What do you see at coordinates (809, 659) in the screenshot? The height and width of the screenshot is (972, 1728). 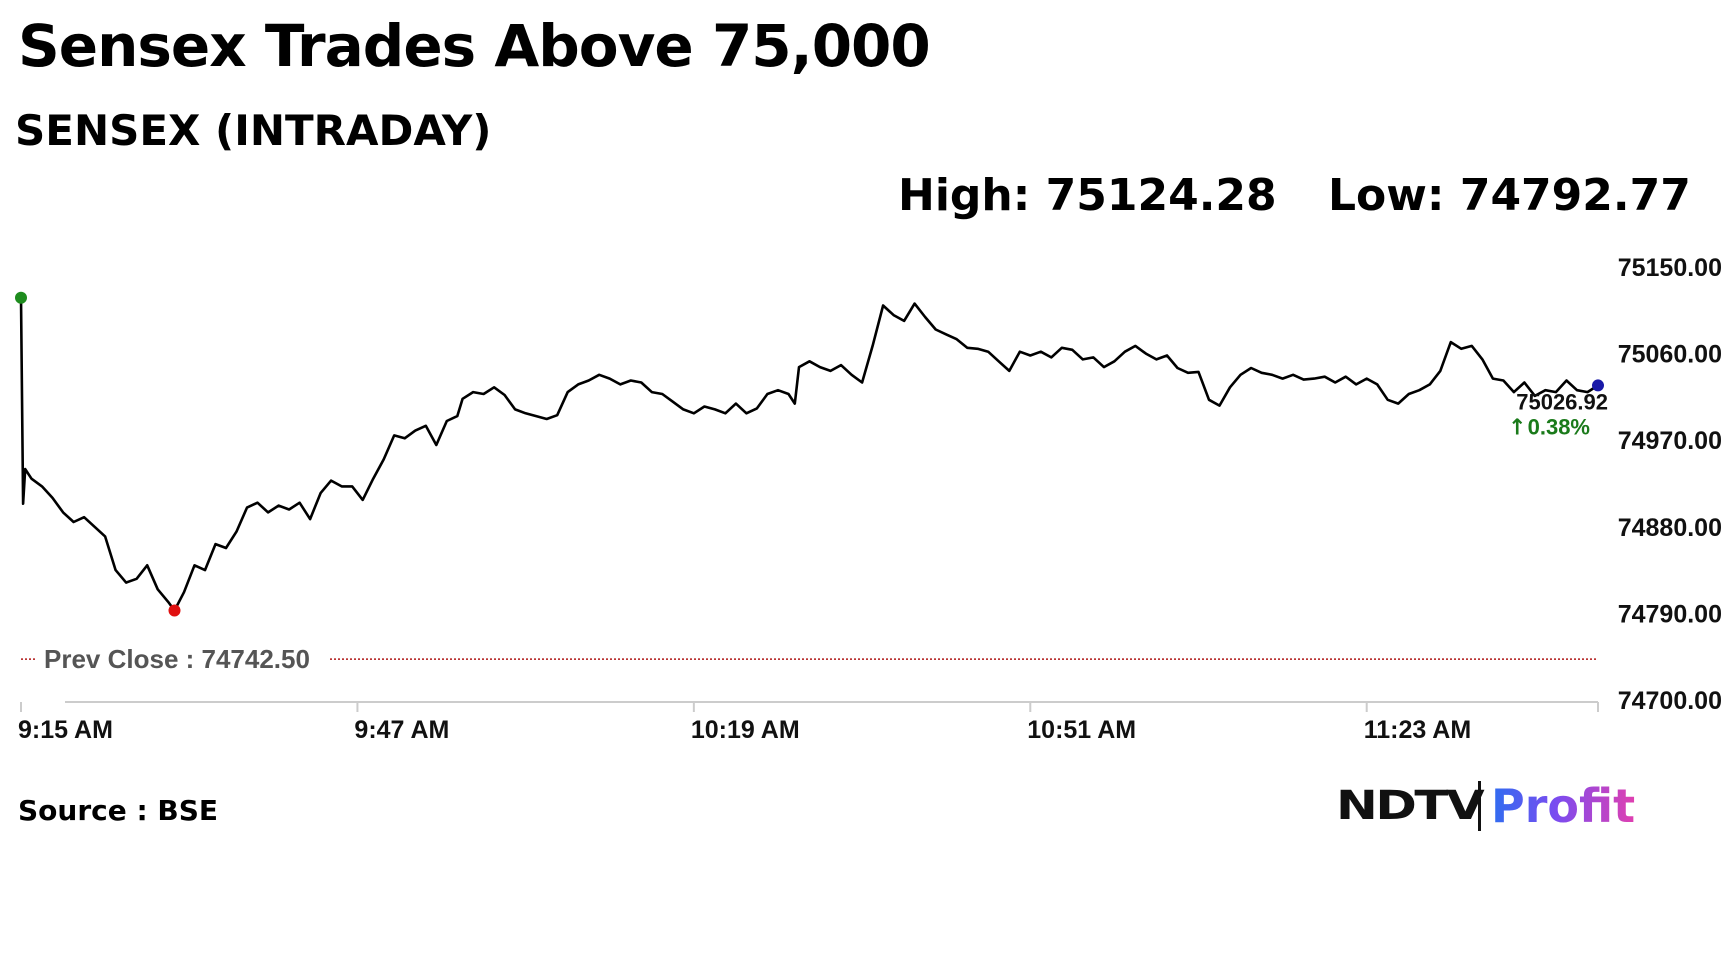 I see `prev-close-group: Prev Close : 74742.50` at bounding box center [809, 659].